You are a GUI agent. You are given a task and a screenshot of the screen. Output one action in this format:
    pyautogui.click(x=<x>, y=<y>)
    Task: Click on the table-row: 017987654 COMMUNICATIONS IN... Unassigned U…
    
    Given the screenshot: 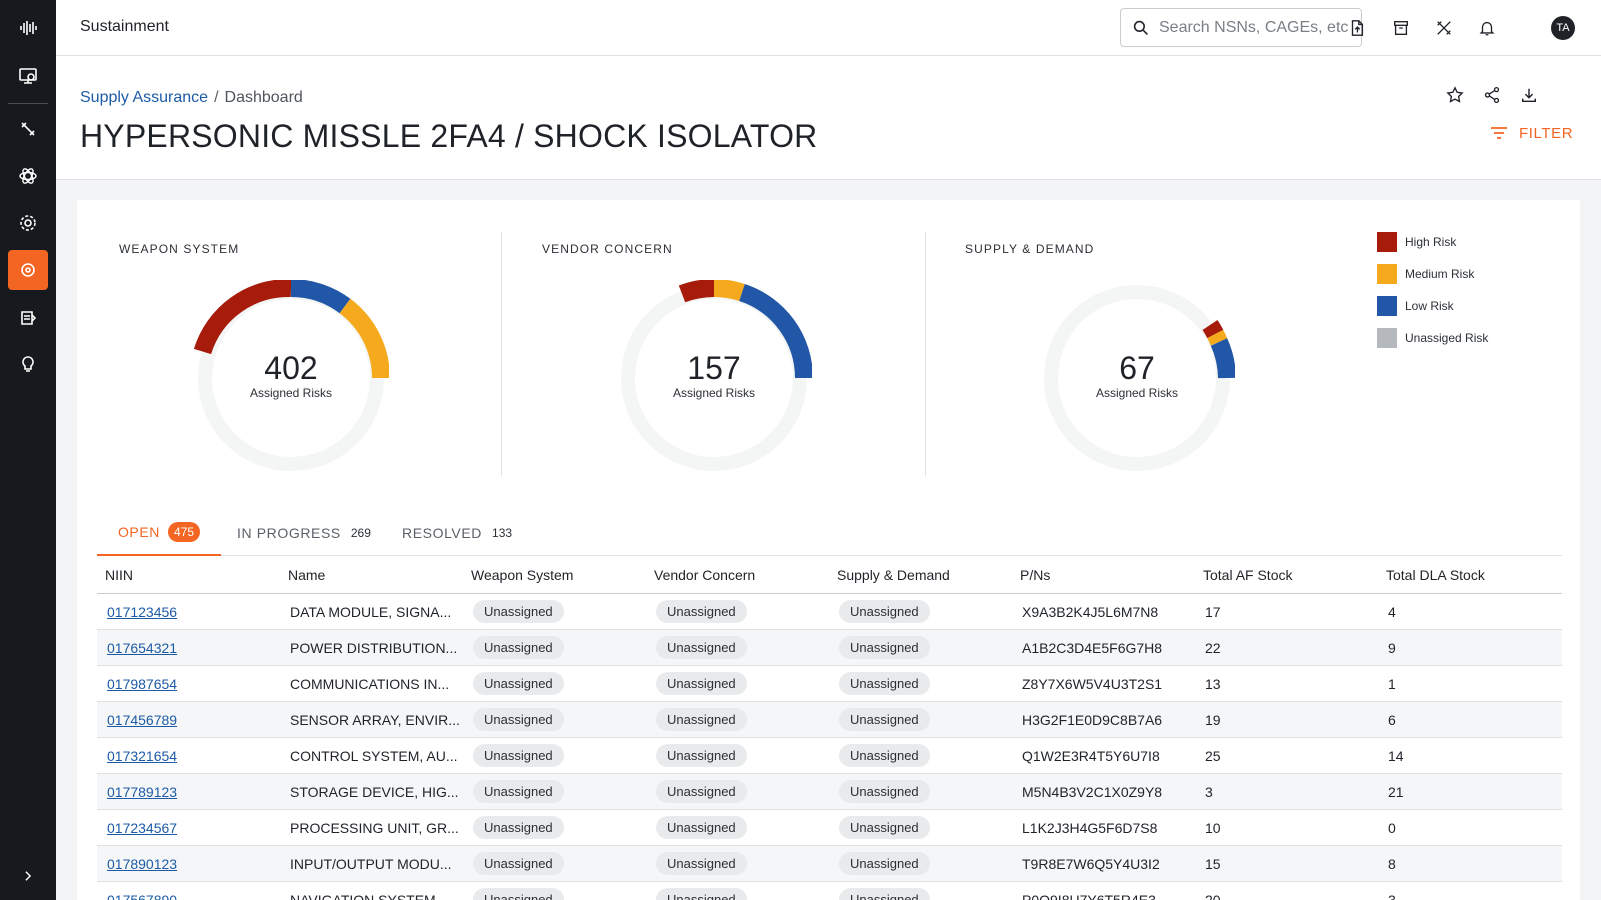 What is the action you would take?
    pyautogui.click(x=829, y=684)
    